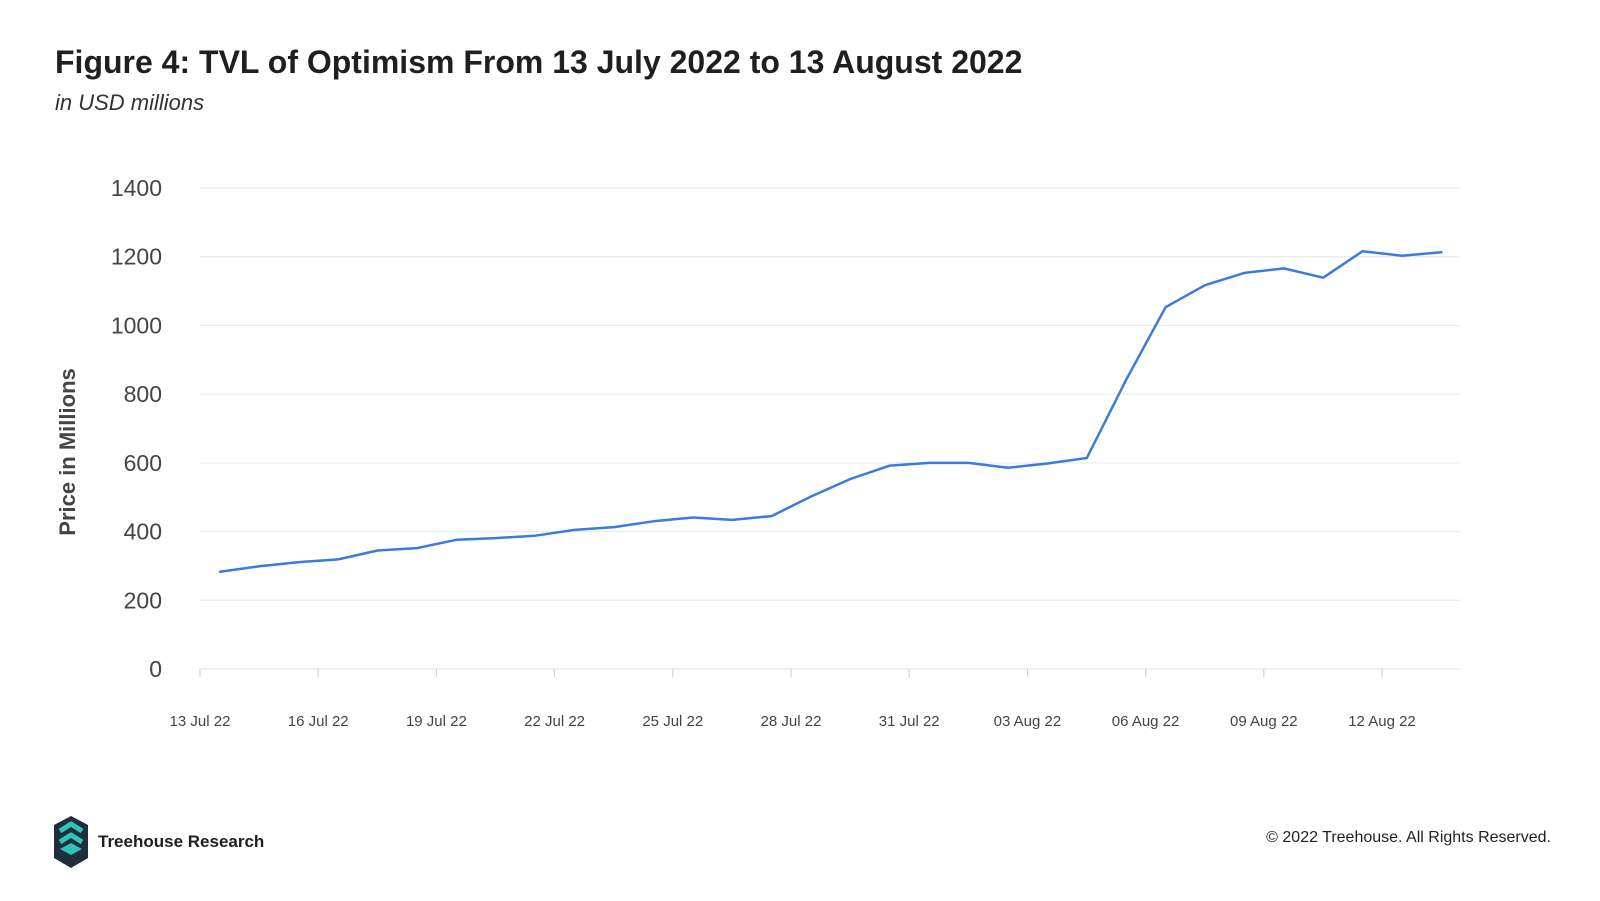 This screenshot has height=901, width=1600. What do you see at coordinates (436, 721) in the screenshot?
I see `x-tick-label: 19 Jul 22` at bounding box center [436, 721].